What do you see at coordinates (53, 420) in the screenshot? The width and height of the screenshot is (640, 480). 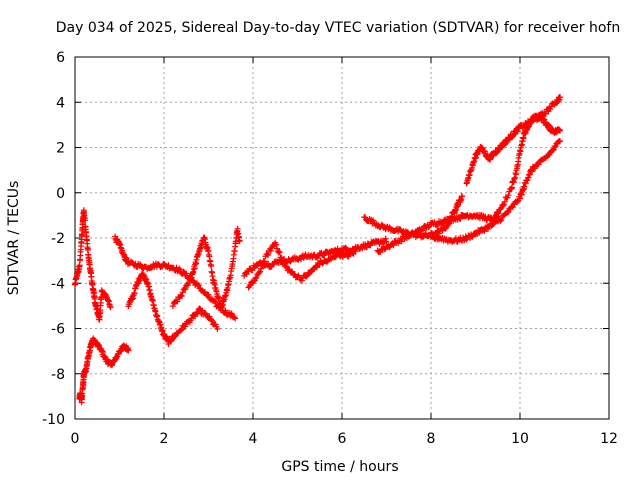 I see `y-tick-label: -10` at bounding box center [53, 420].